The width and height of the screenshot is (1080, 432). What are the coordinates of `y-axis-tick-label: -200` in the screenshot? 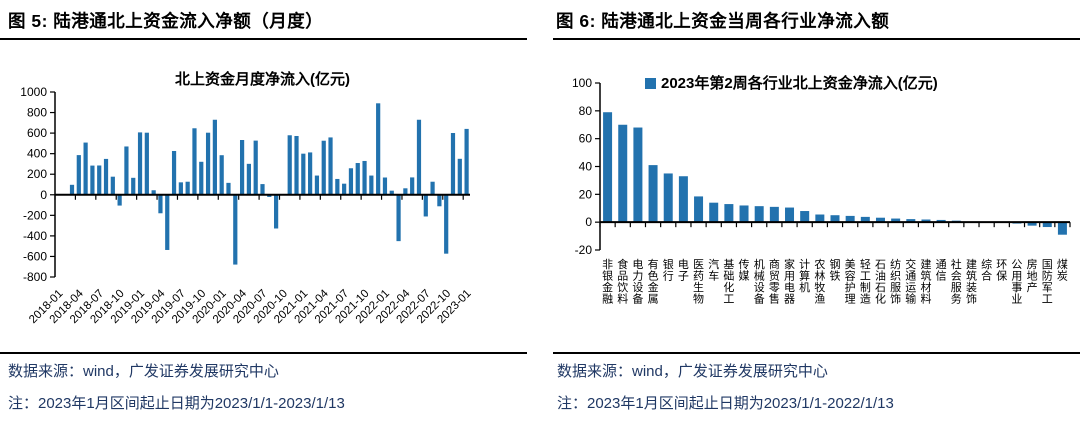 It's located at (35, 215).